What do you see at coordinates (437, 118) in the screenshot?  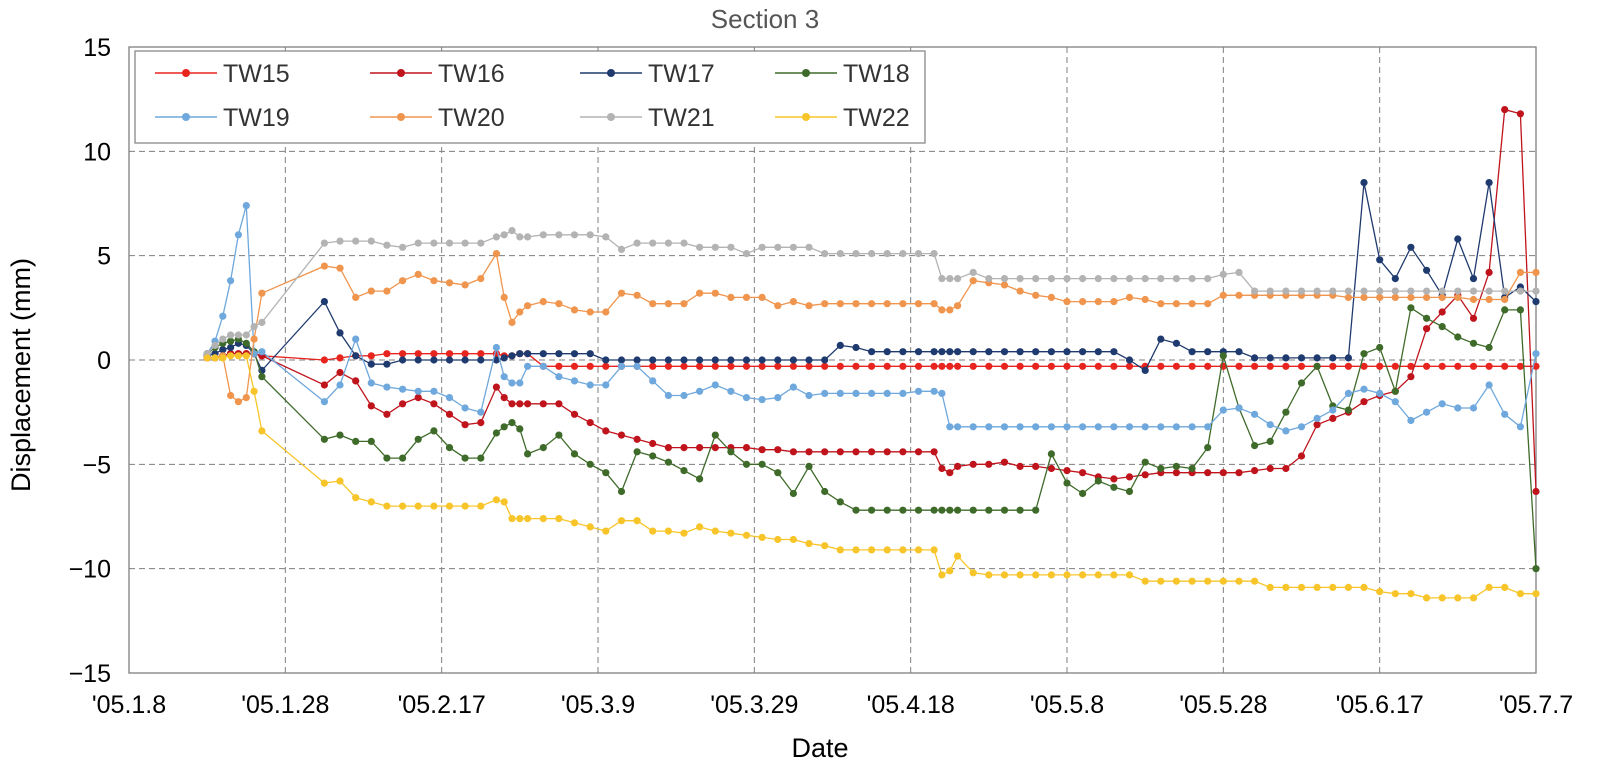 I see `legend-item-tw20: TW20` at bounding box center [437, 118].